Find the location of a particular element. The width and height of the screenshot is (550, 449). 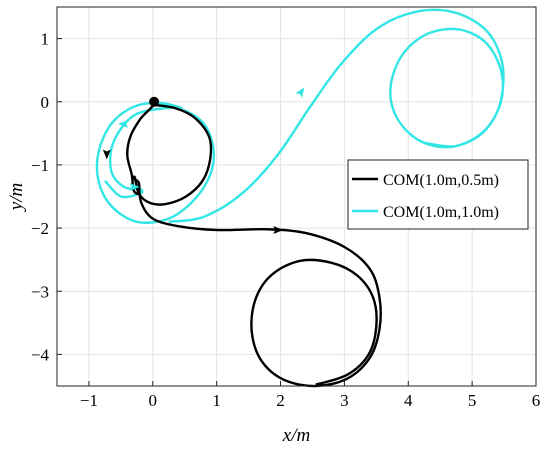

y-tick-label-2: −1 is located at coordinates (40, 165).